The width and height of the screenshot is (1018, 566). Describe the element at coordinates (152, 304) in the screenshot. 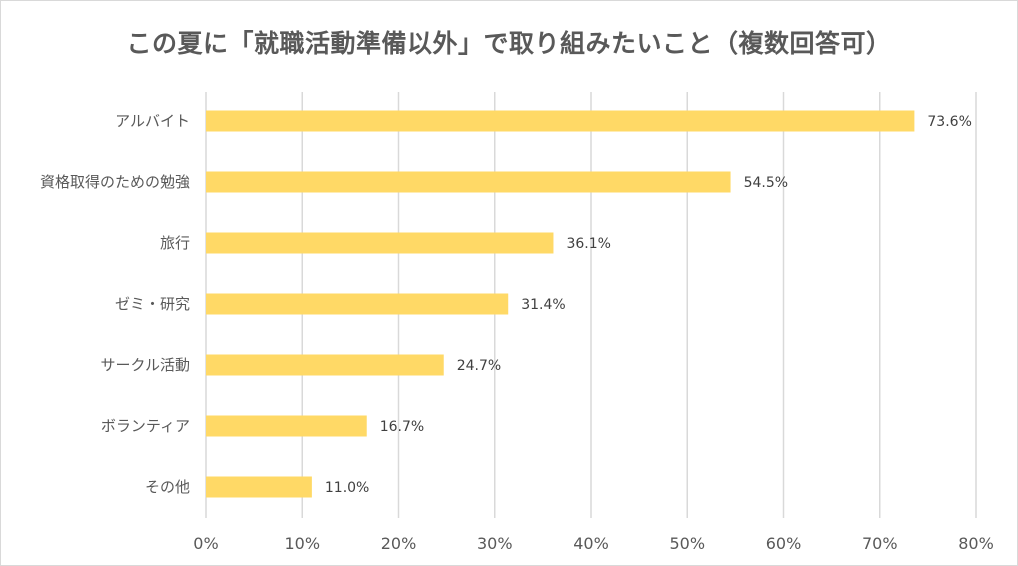

I see `category-label: ゼミ・研究` at that location.